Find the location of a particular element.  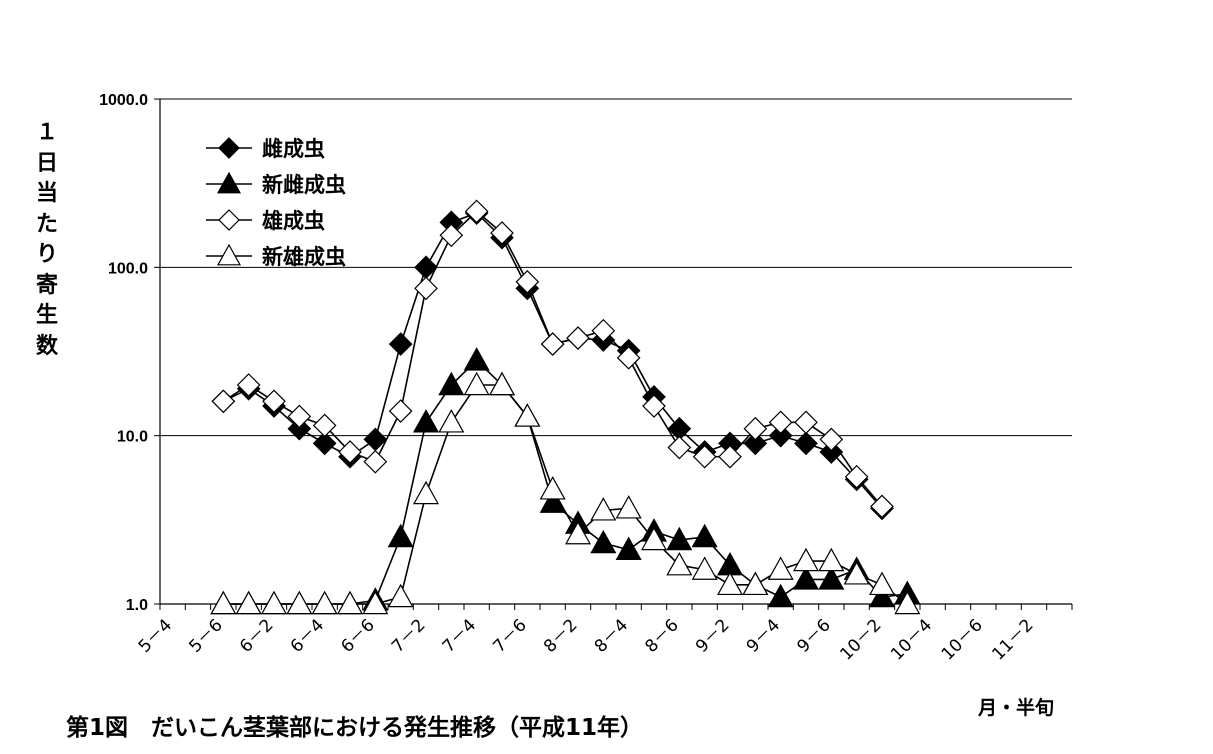

legend-label: 新雌成虫 is located at coordinates (304, 185).